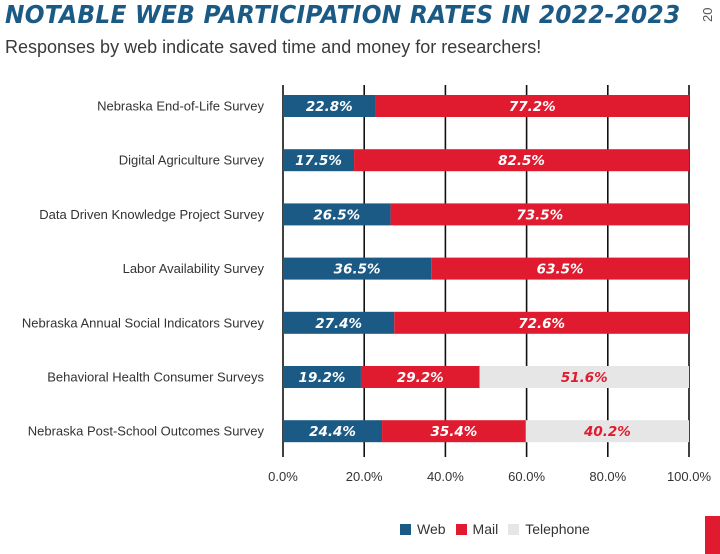 The image size is (720, 554). What do you see at coordinates (431, 529) in the screenshot?
I see `legend-label-web: Web` at bounding box center [431, 529].